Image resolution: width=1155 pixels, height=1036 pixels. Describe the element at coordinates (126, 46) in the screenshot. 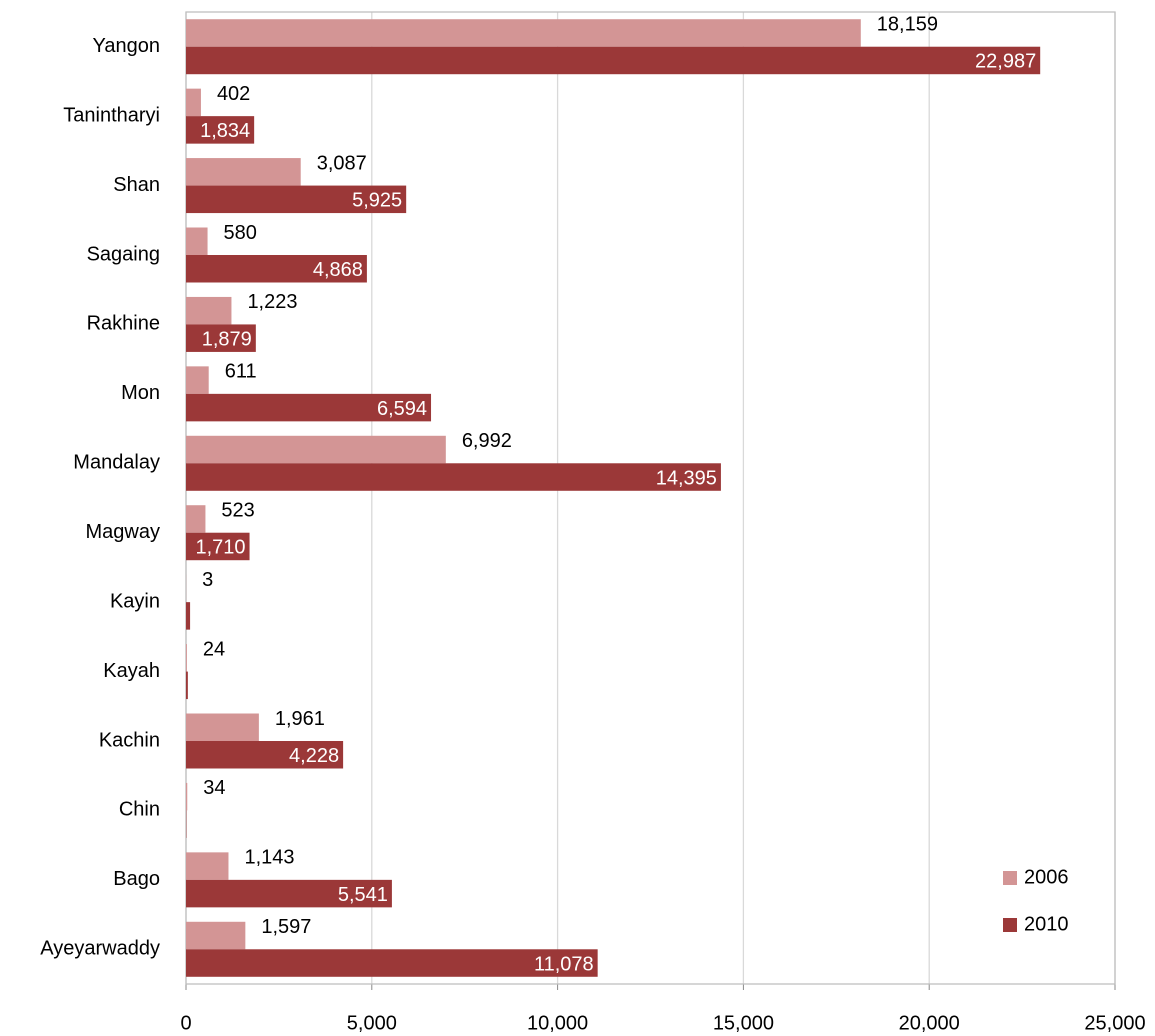

I see `y-tick-label: Yangon` at that location.